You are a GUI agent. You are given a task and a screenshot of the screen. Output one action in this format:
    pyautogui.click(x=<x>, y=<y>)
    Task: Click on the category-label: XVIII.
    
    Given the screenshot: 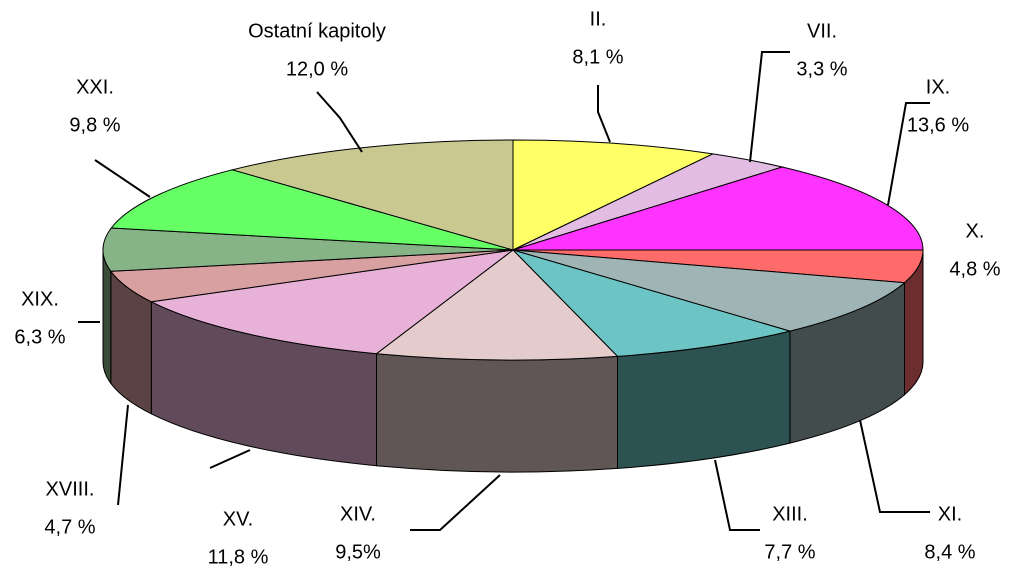 What is the action you would take?
    pyautogui.click(x=70, y=489)
    